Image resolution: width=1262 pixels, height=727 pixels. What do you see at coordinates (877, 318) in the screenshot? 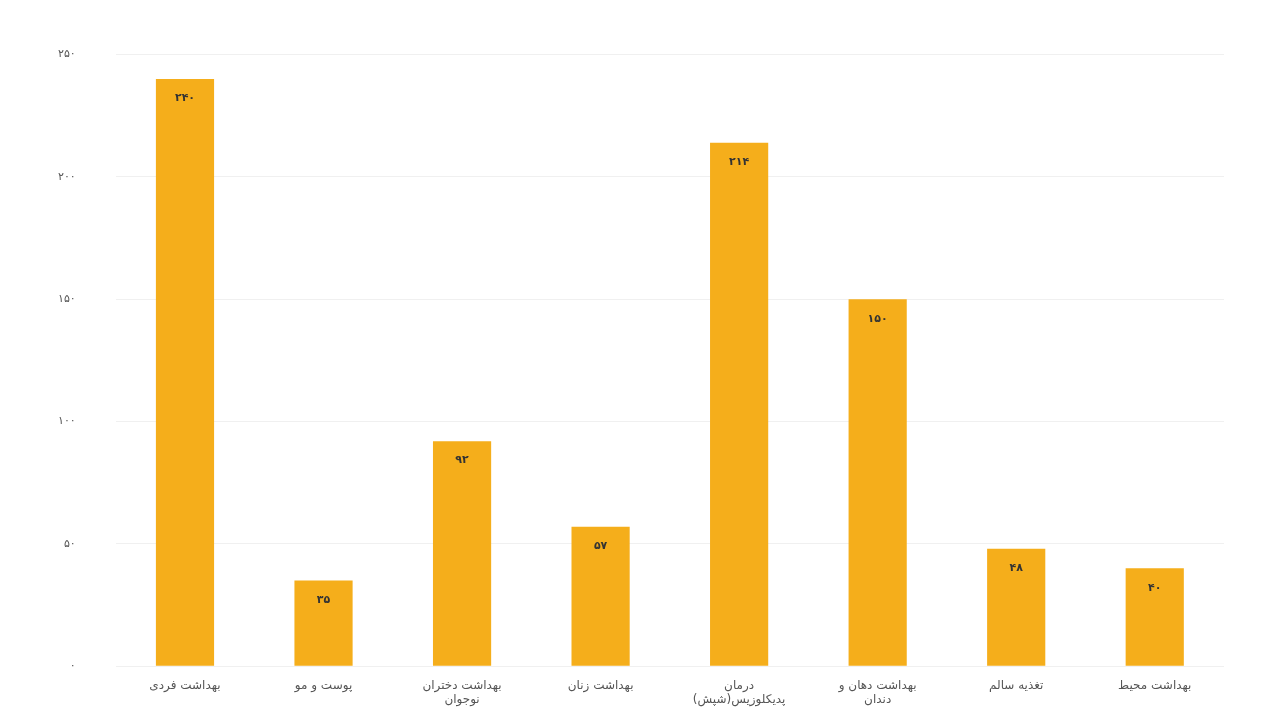
I see `data-label: ۱۵۰` at bounding box center [877, 318].